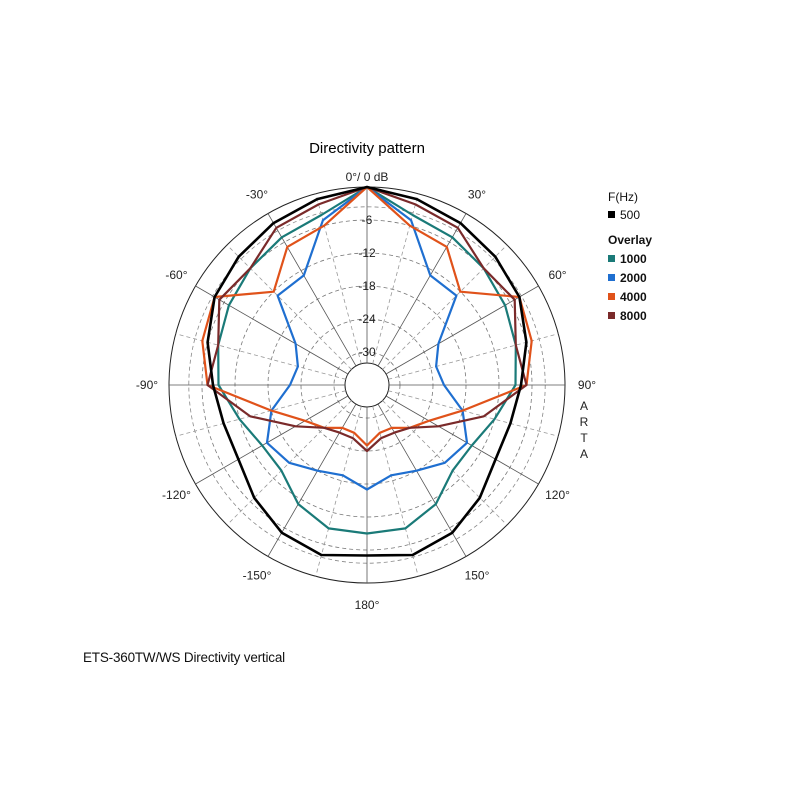 This screenshot has width=800, height=800. Describe the element at coordinates (630, 240) in the screenshot. I see `legend-overlay-heading: Overlay` at that location.